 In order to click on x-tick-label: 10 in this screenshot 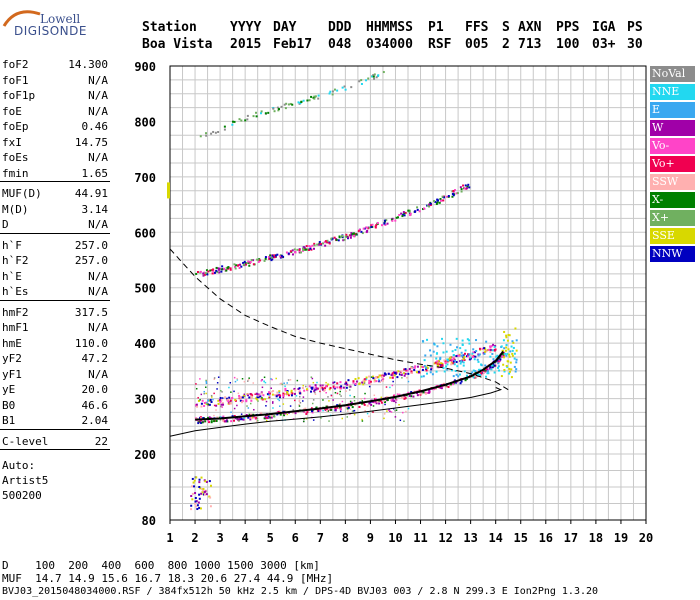, I will do `click(395, 538)`.